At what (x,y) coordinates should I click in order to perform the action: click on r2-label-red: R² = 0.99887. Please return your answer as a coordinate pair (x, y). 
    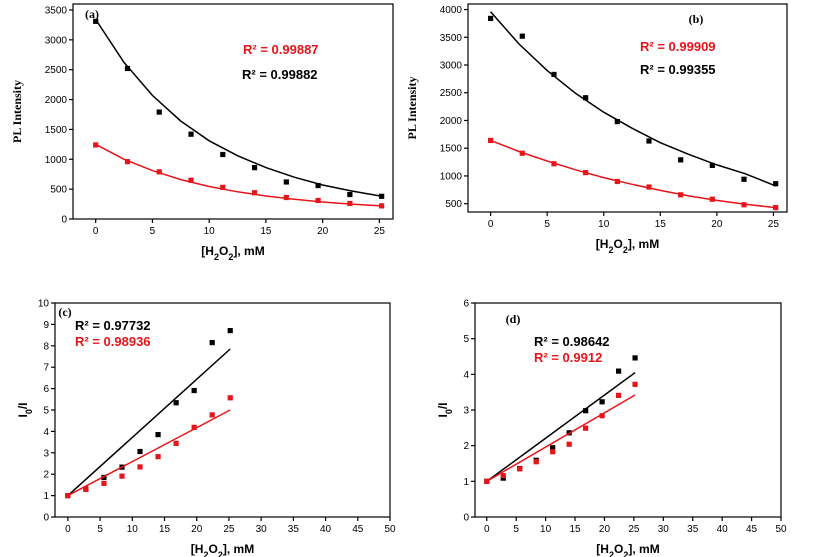
    Looking at the image, I should click on (281, 49).